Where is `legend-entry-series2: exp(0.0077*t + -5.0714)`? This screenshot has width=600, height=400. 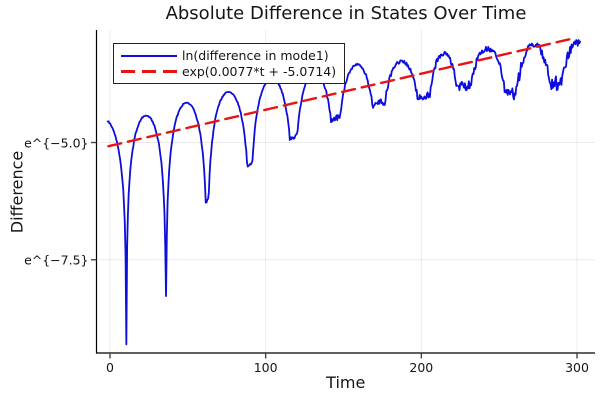 legend-entry-series2: exp(0.0077*t + -5.0714) is located at coordinates (228, 71).